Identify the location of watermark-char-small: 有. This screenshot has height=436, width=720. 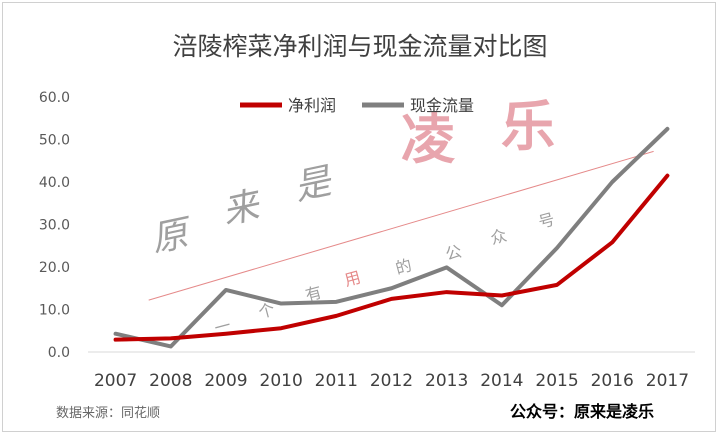
(313, 293).